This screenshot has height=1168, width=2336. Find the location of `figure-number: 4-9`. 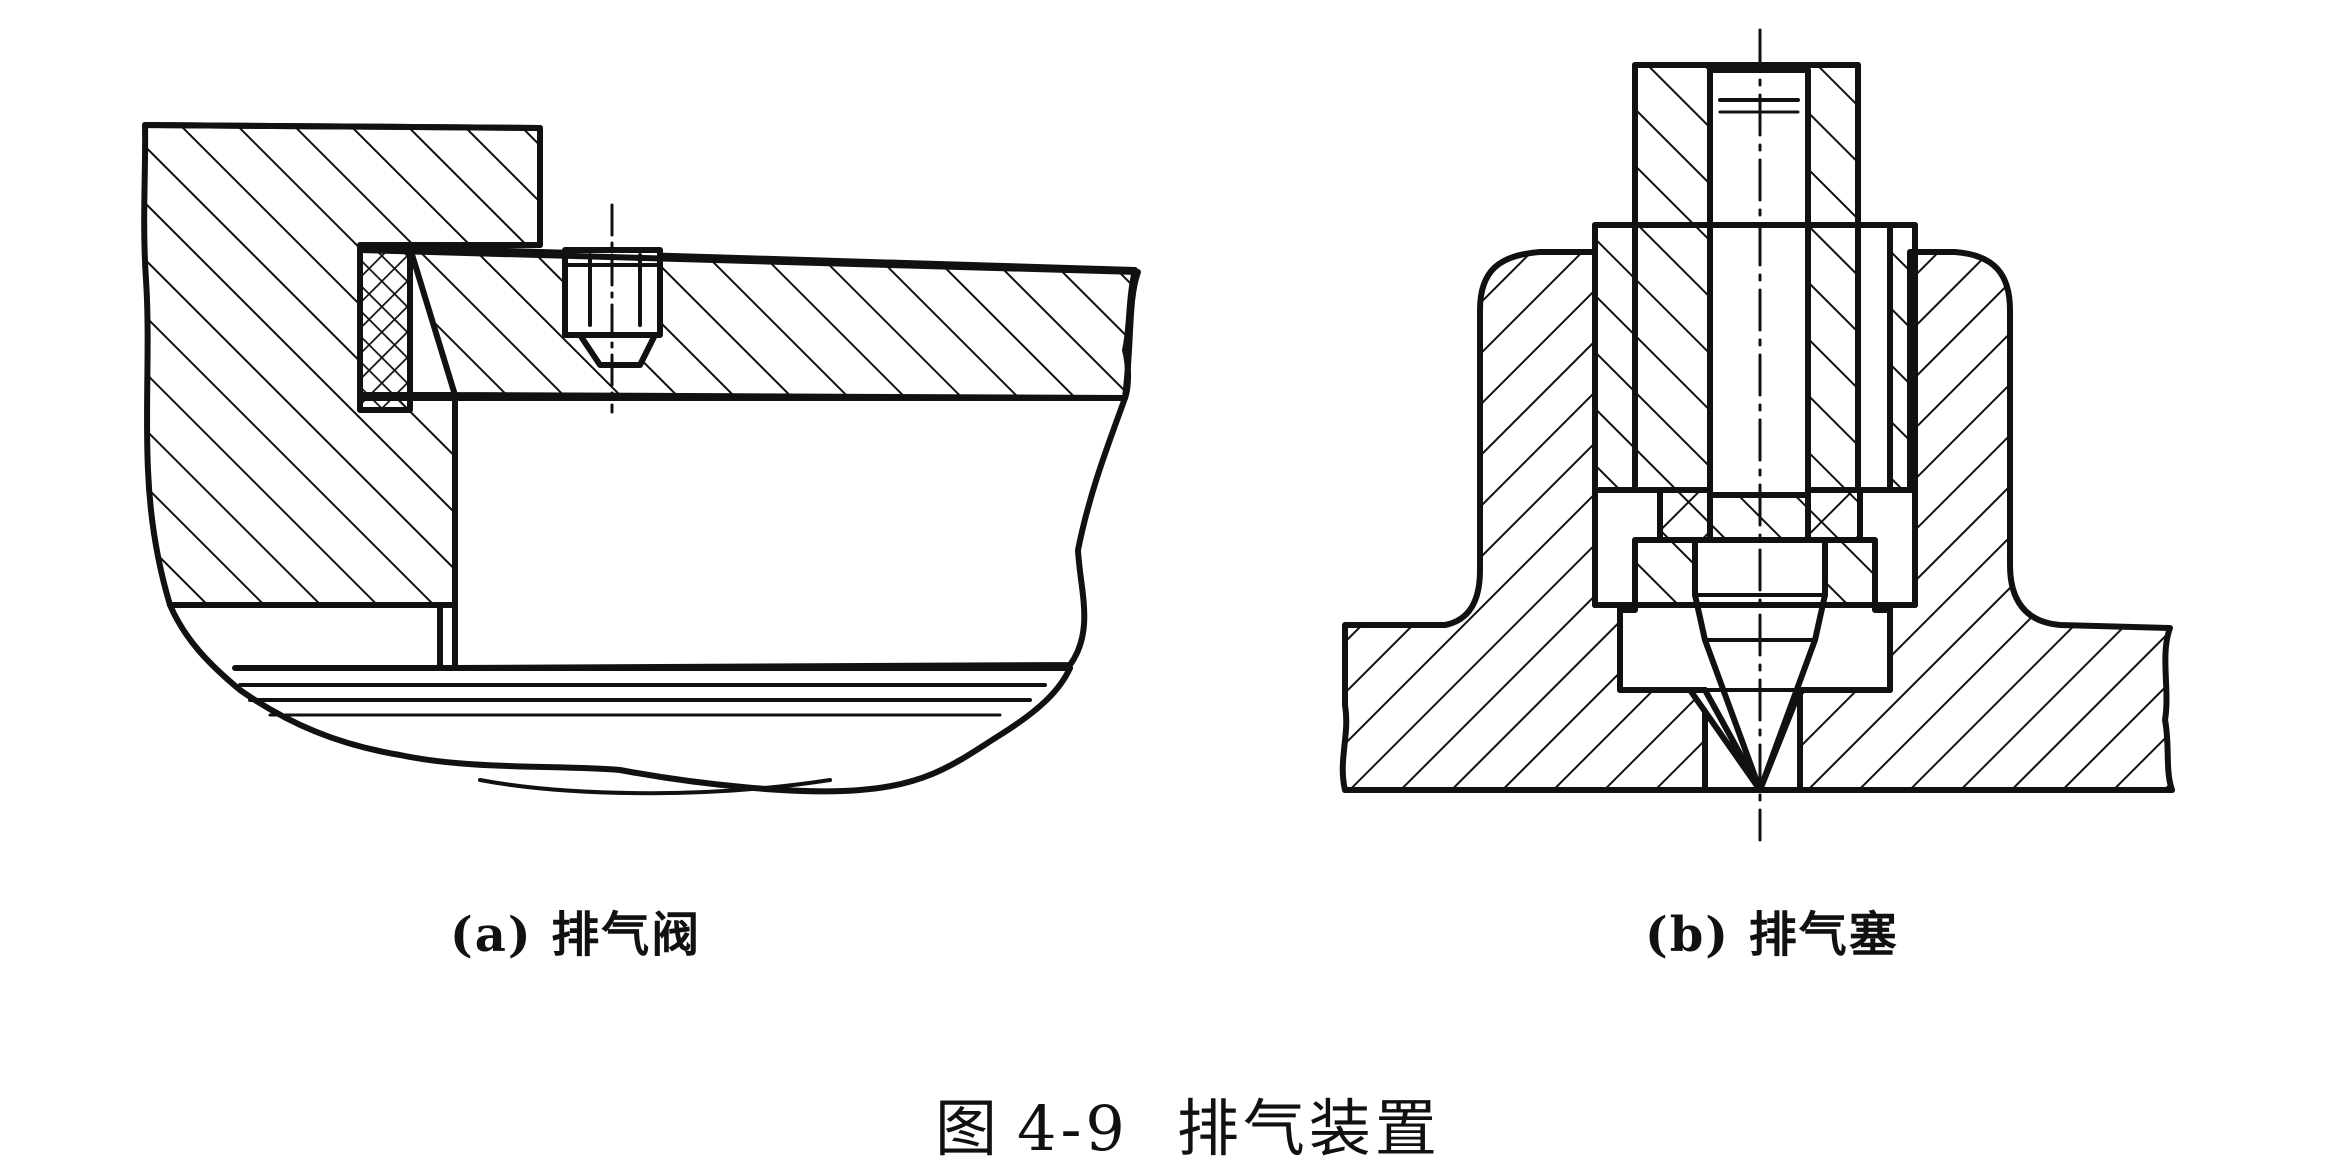

figure-number: 4-9 is located at coordinates (1073, 1128).